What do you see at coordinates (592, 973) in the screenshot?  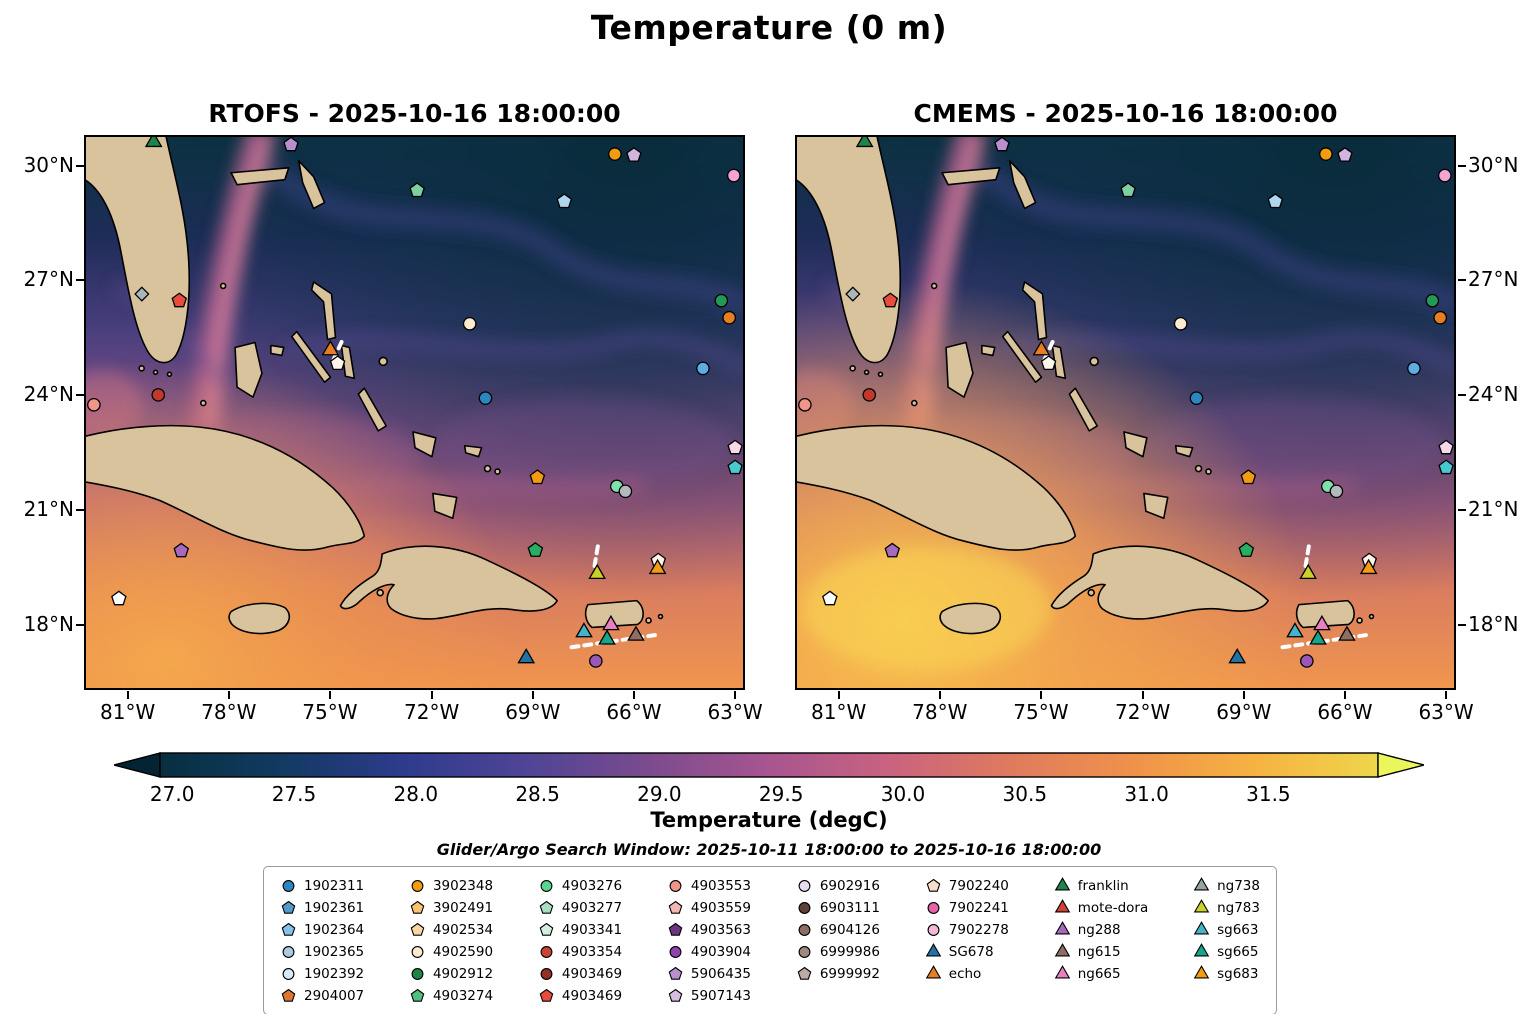 I see `legend-label: 4903469` at bounding box center [592, 973].